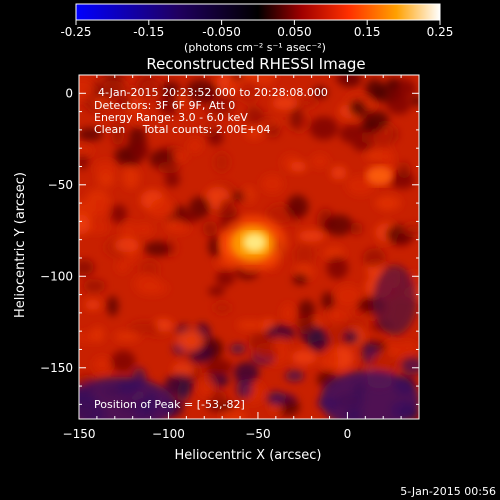  Describe the element at coordinates (169, 404) in the screenshot. I see `annotation-peak-position: Position of Peak = [-53,-82]` at that location.